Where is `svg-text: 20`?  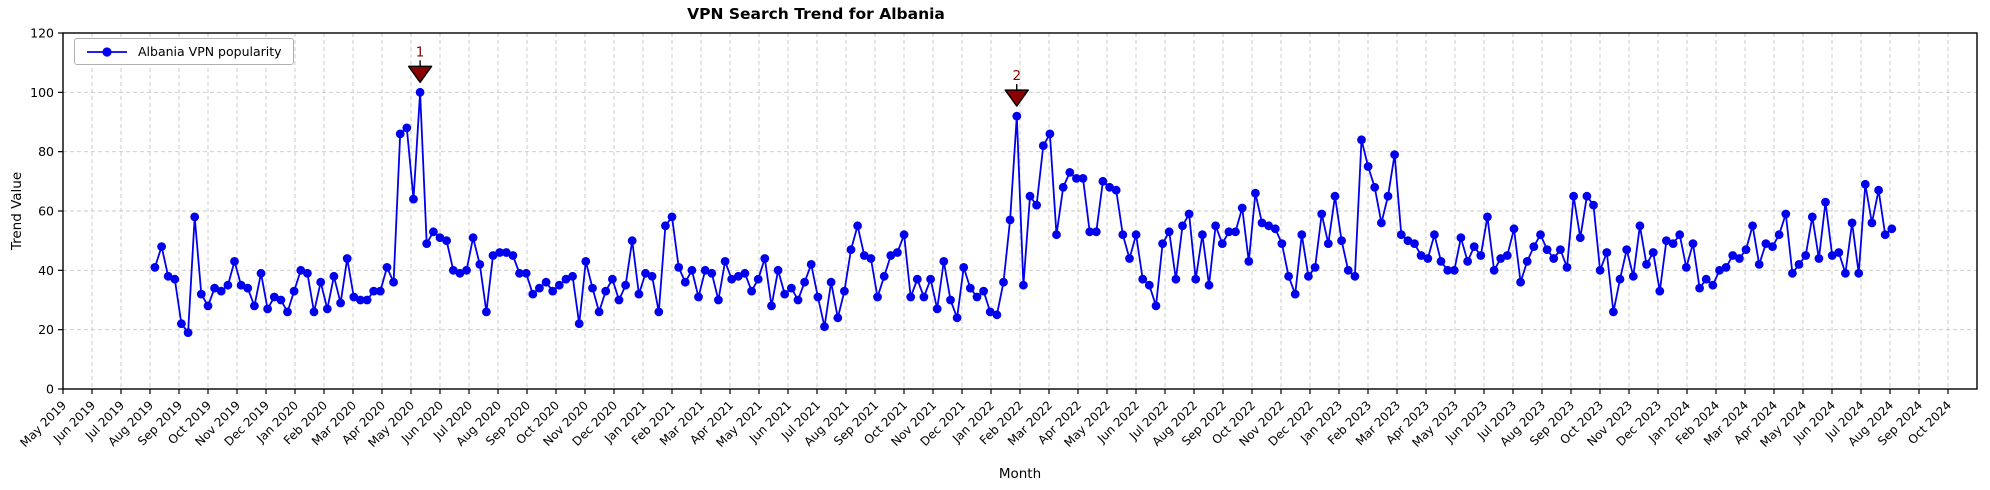
svg-text: 20 is located at coordinates (46, 329).